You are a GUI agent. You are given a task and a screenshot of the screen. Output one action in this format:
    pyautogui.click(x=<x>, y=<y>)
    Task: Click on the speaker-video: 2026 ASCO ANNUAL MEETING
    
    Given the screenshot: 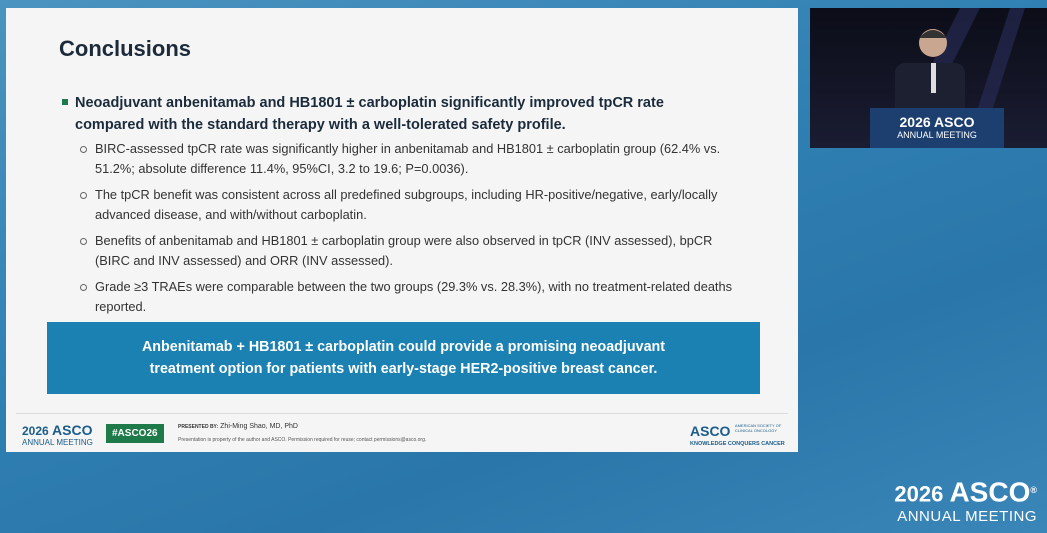 What is the action you would take?
    pyautogui.click(x=928, y=78)
    